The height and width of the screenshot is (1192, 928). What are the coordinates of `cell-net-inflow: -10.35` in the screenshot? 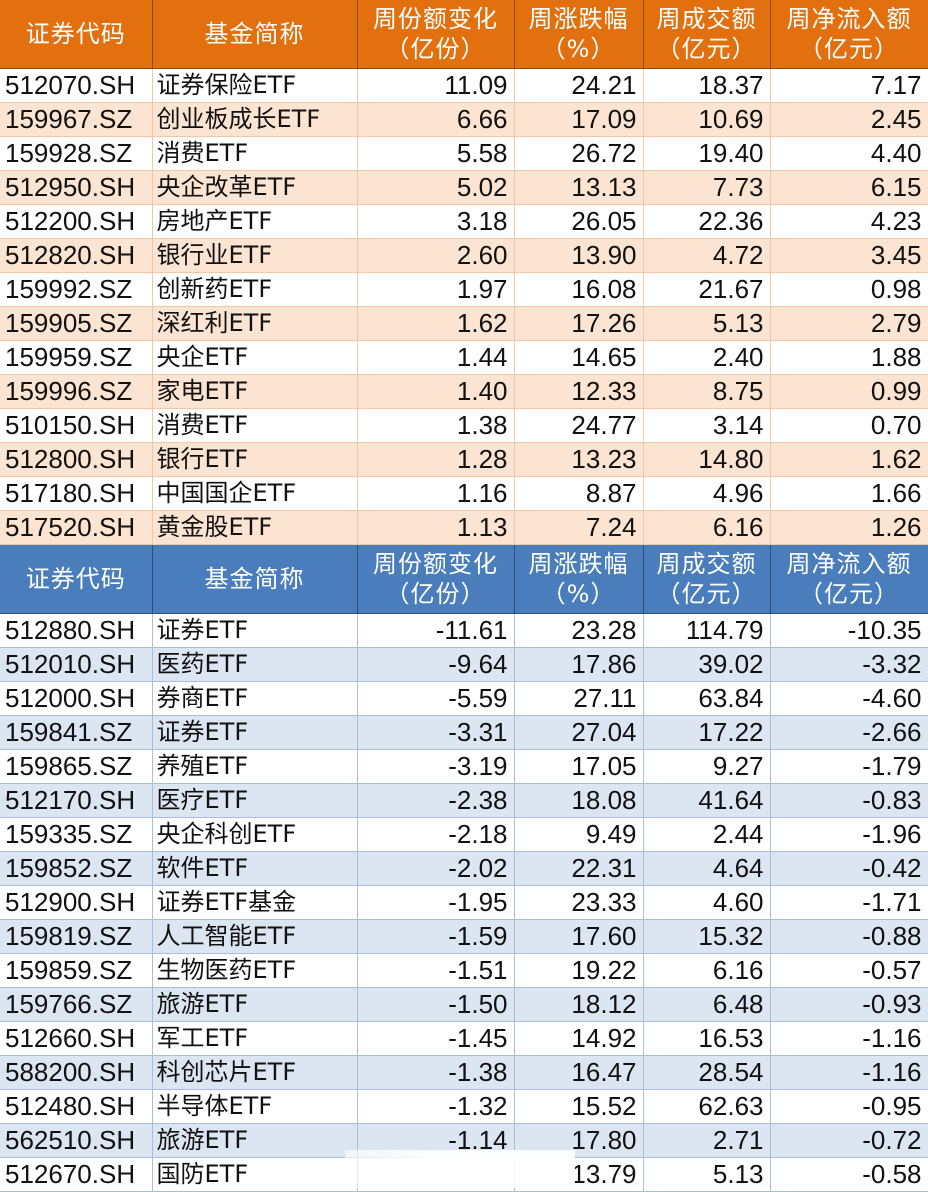 It's located at (849, 630).